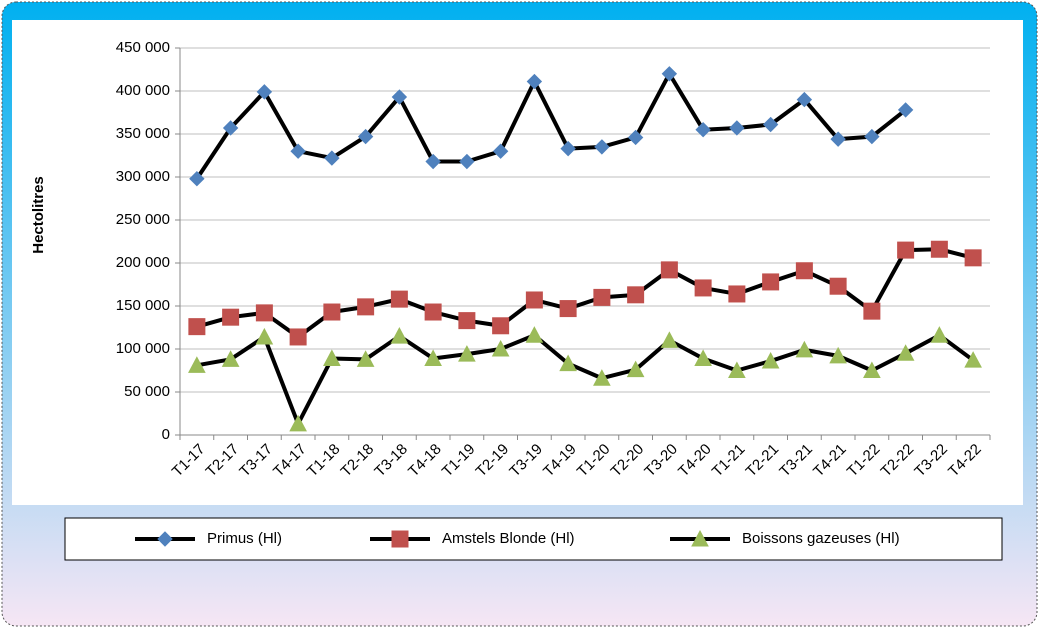 The image size is (1039, 628). Describe the element at coordinates (143, 133) in the screenshot. I see `y-tick-label: 350 000` at that location.